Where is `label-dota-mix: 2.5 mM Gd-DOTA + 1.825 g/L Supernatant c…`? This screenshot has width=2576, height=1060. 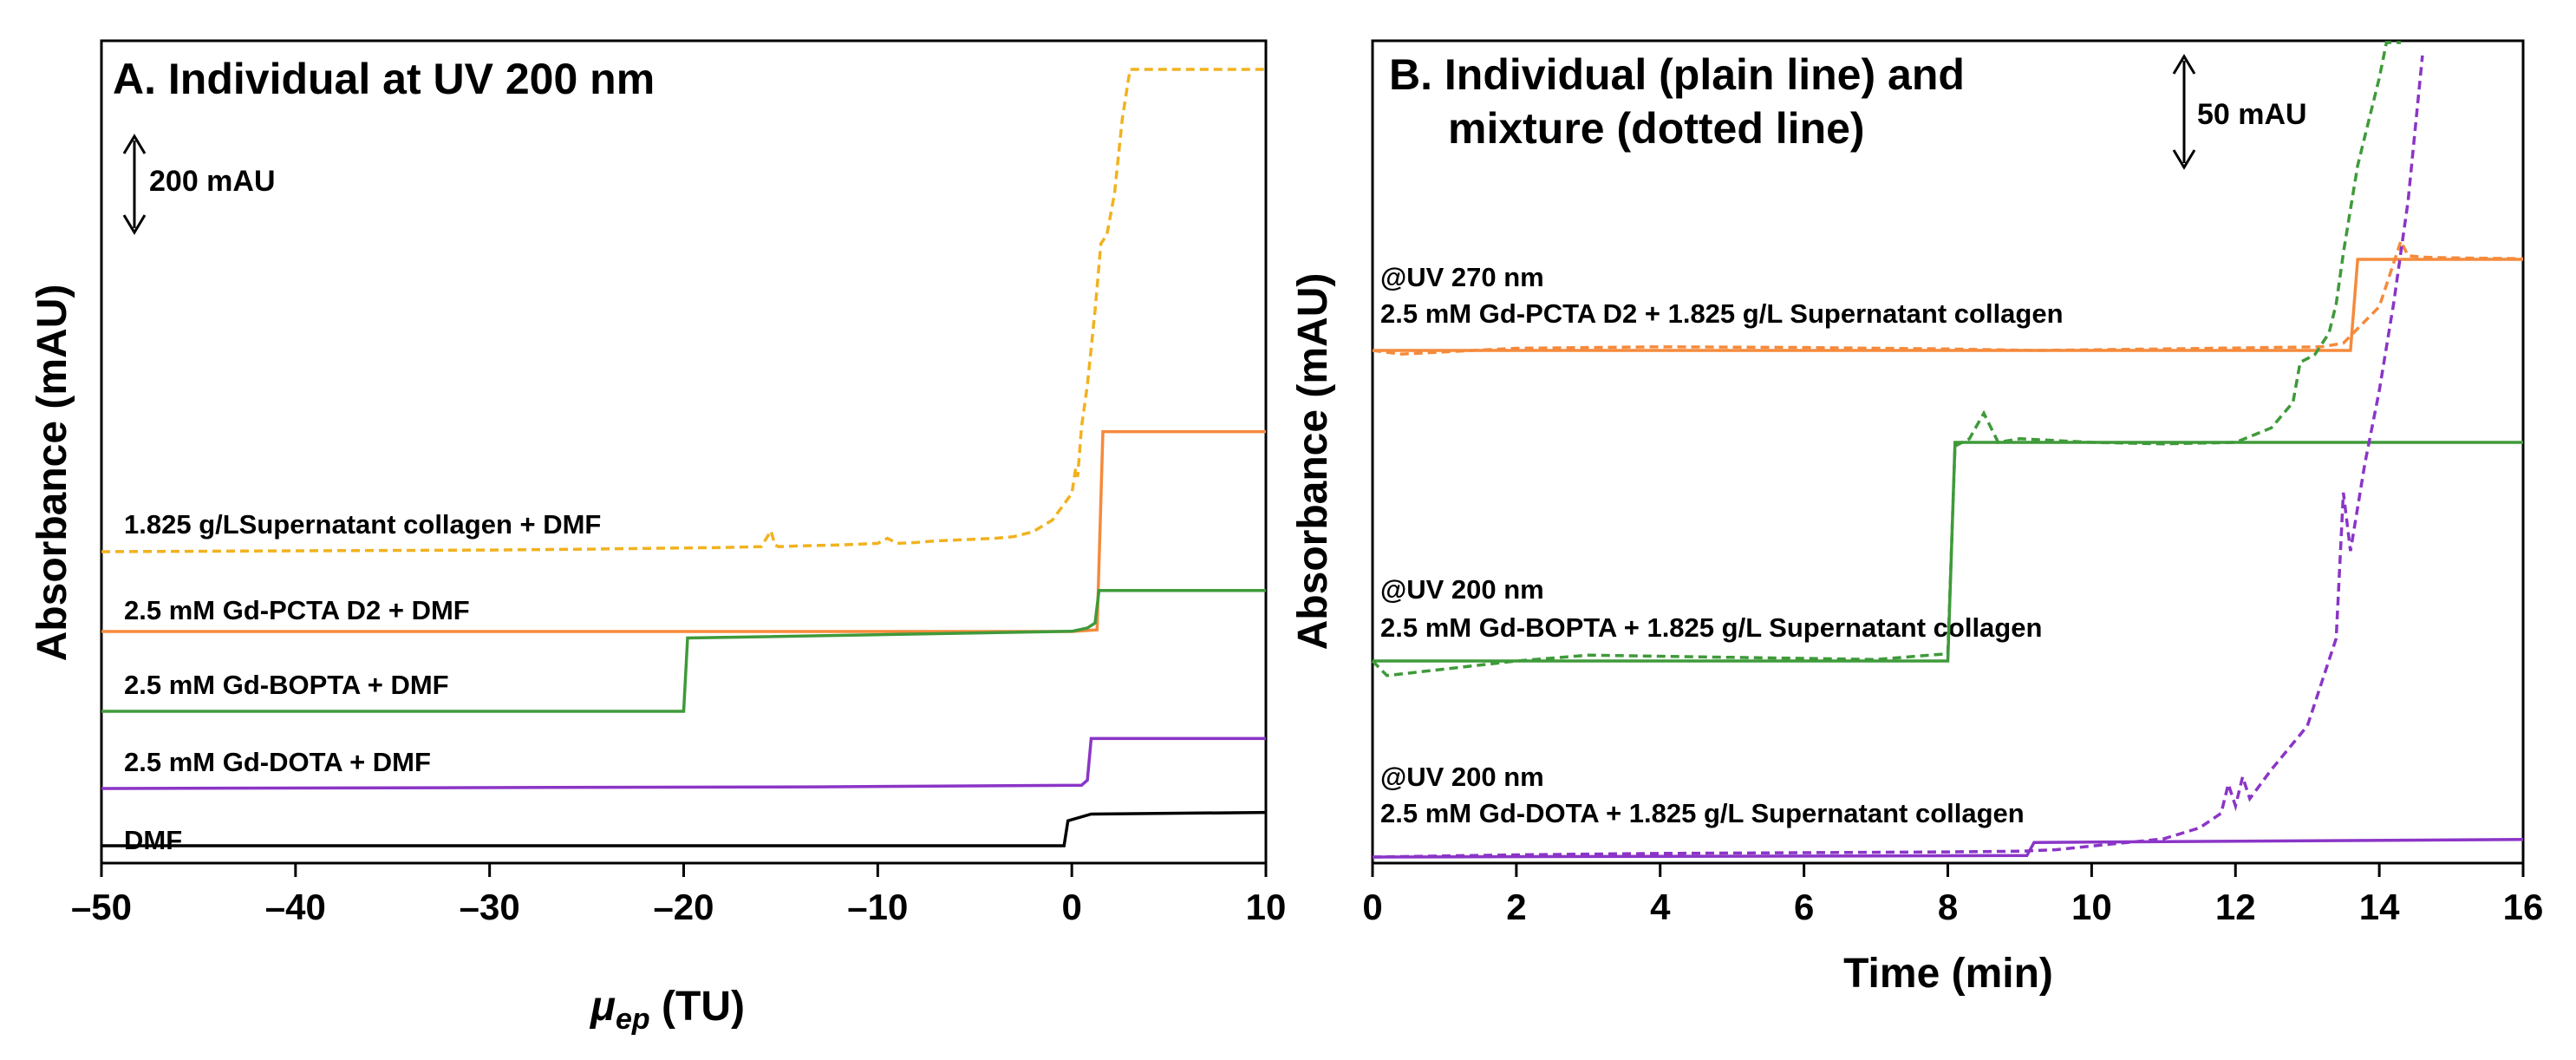
label-dota-mix: 2.5 mM Gd-DOTA + 1.825 g/L Supernatant c… is located at coordinates (1703, 813).